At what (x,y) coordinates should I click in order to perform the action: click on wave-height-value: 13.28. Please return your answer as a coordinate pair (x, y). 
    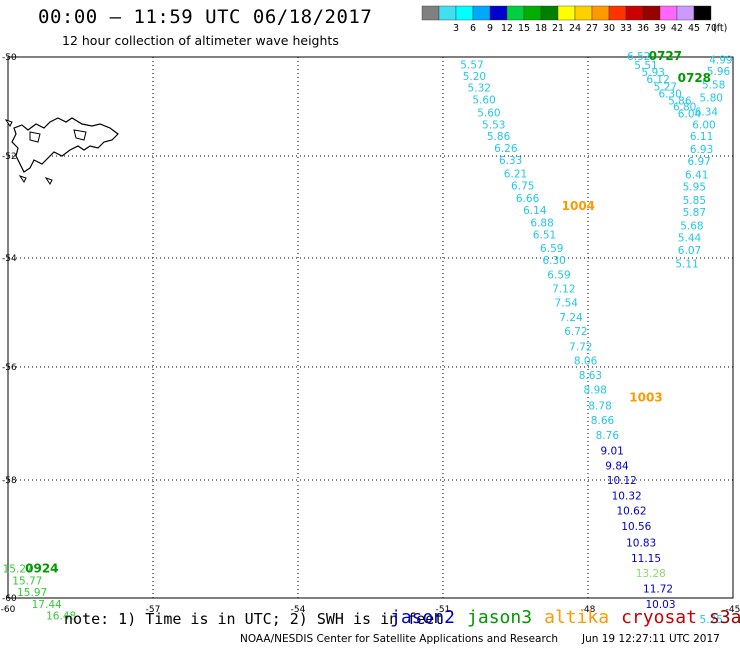
    Looking at the image, I should click on (651, 574).